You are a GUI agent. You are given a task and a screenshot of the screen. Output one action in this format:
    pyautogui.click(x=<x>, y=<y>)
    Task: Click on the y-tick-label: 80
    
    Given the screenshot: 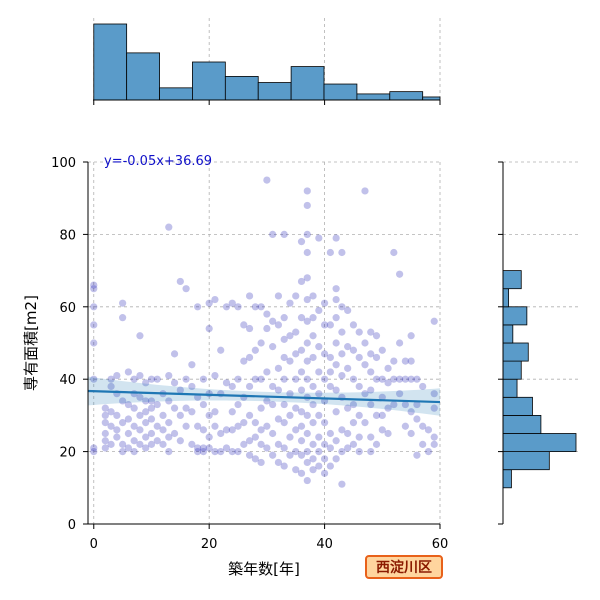 What is the action you would take?
    pyautogui.click(x=67, y=235)
    